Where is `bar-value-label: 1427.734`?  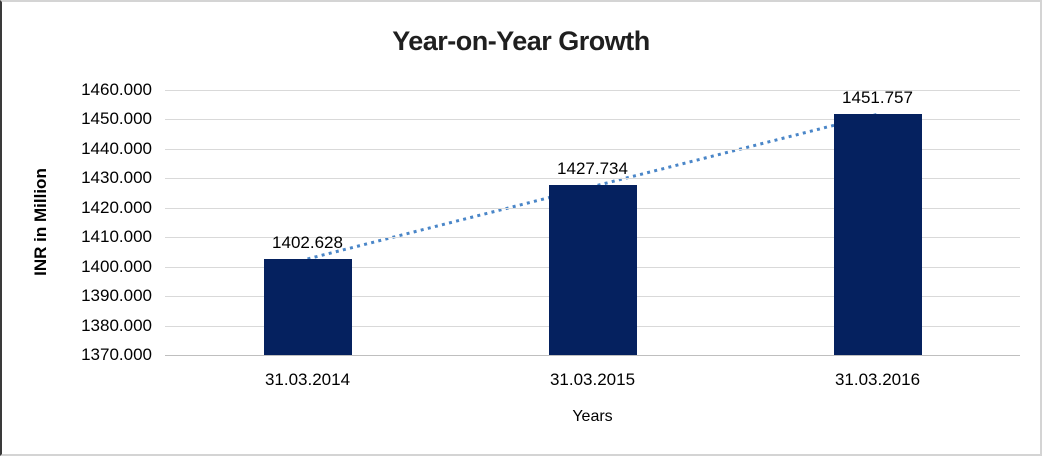
bar-value-label: 1427.734 is located at coordinates (592, 168).